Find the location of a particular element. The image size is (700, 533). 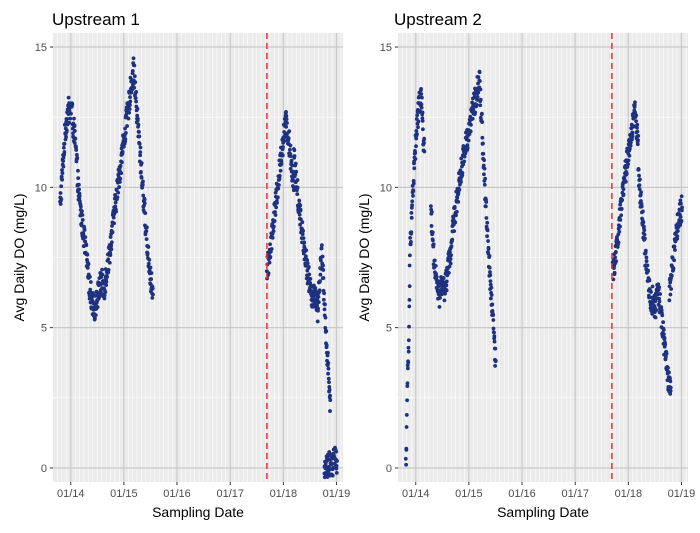

y-tick-label: 15 is located at coordinates (41, 48).